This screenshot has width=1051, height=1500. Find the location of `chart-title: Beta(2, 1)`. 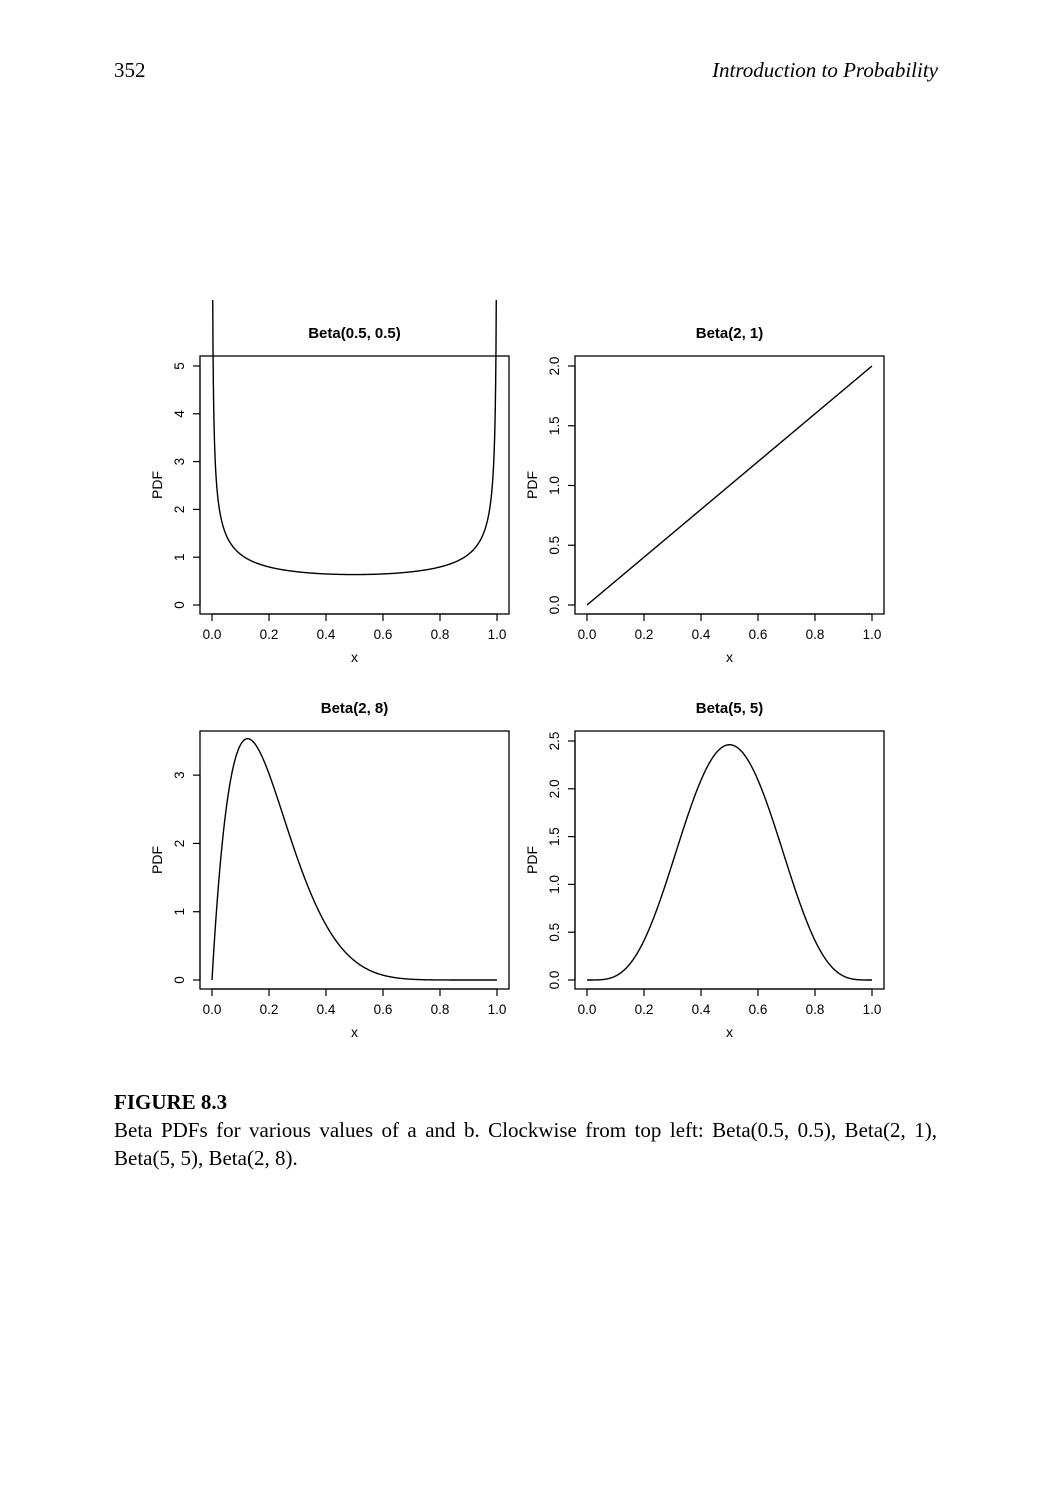

chart-title: Beta(2, 1) is located at coordinates (730, 333).